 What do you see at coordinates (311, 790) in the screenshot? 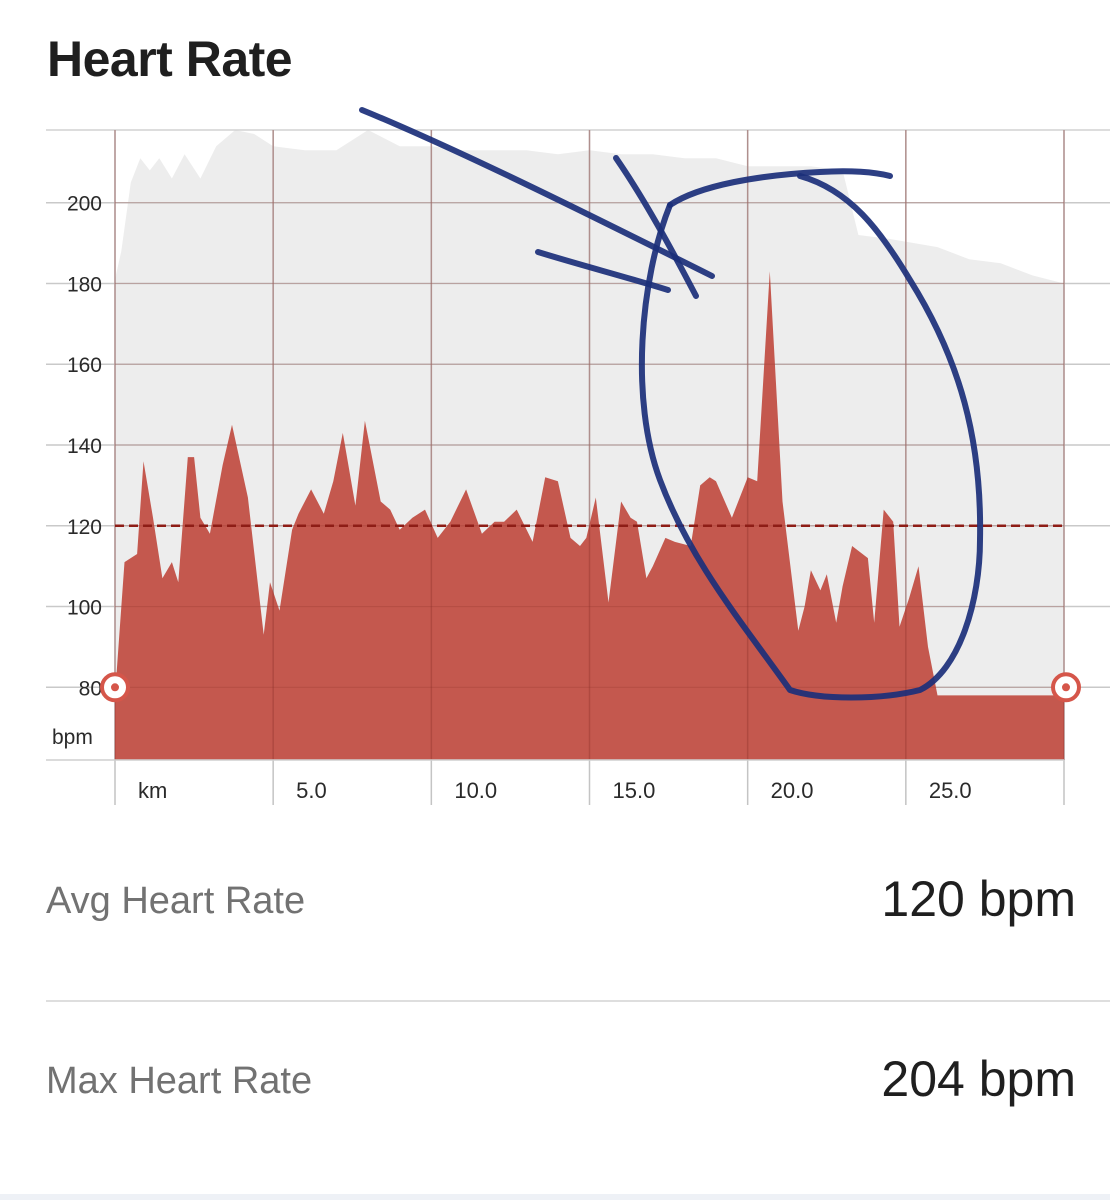
I see `x-tick-label: 5.0` at bounding box center [311, 790].